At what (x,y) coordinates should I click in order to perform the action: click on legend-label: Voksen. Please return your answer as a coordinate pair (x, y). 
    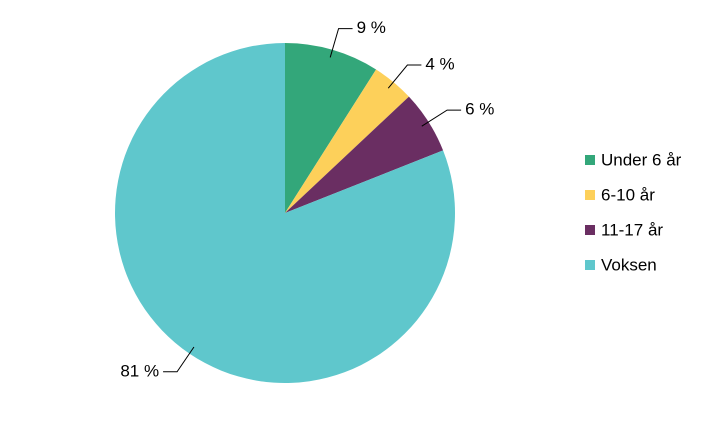
    Looking at the image, I should click on (629, 264).